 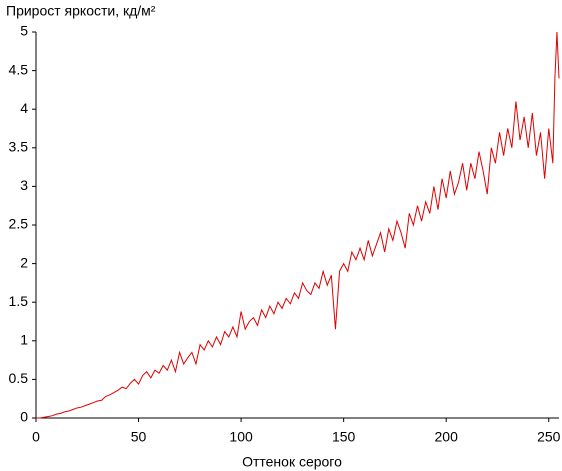 I want to click on y-tick-label: 3, so click(x=24, y=185).